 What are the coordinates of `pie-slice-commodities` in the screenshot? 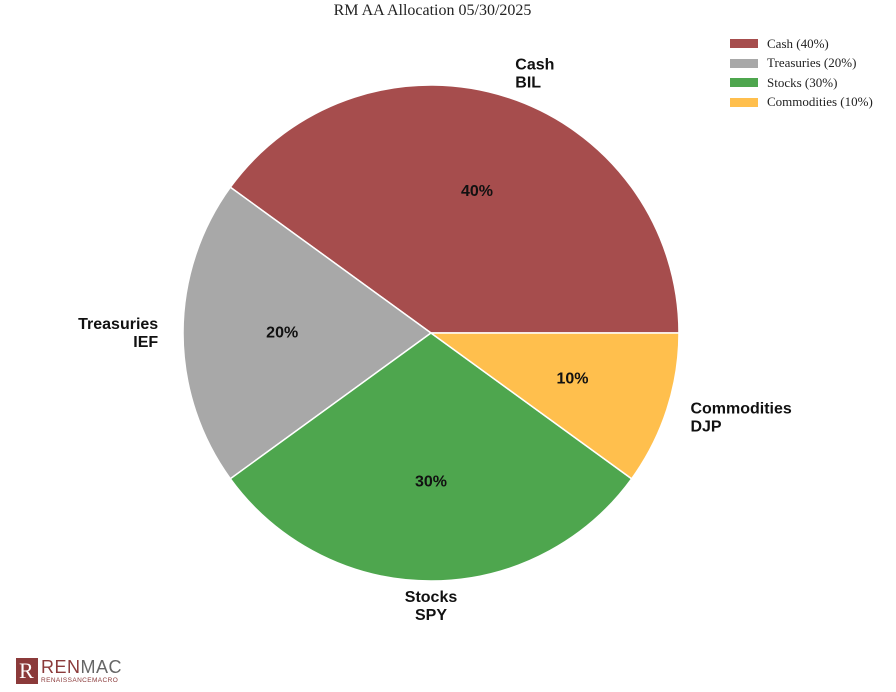 It's located at (554, 406).